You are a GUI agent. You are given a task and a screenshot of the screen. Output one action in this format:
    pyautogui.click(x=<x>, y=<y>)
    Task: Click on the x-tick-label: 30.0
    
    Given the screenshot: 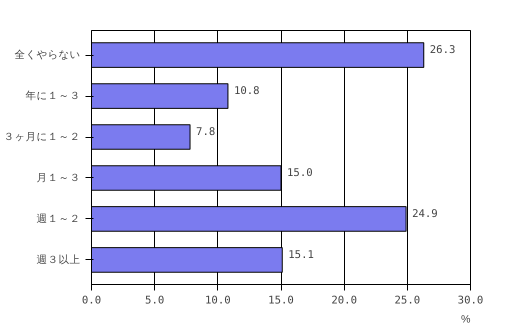 What is the action you would take?
    pyautogui.click(x=471, y=300)
    